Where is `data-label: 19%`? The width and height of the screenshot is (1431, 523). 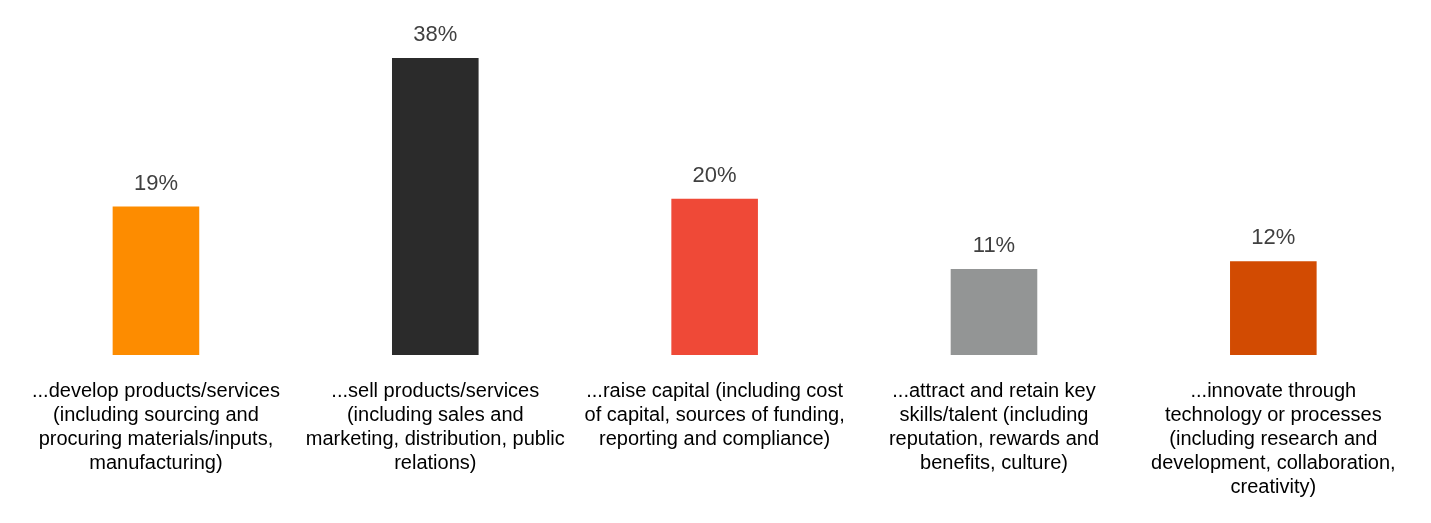
data-label: 19% is located at coordinates (155, 182).